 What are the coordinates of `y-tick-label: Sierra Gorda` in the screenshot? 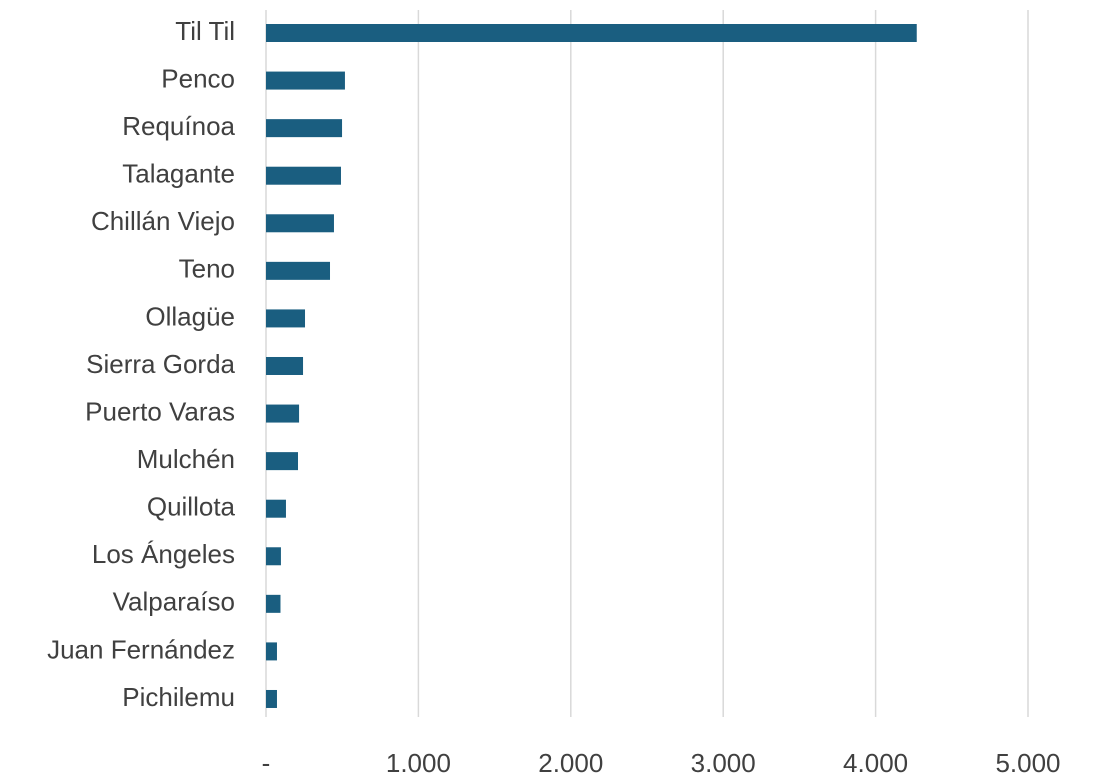 It's located at (160, 364).